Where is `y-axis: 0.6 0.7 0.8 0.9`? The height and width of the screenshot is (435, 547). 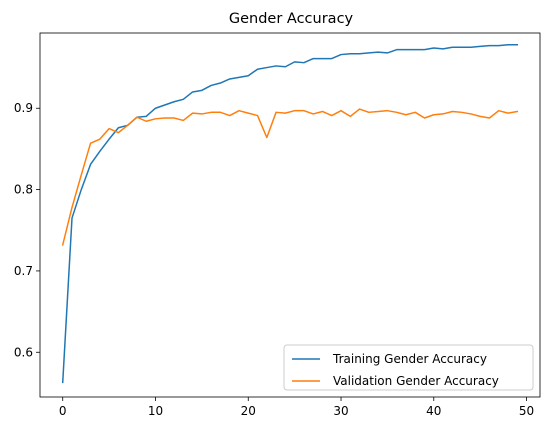
y-axis: 0.6 0.7 0.8 0.9 is located at coordinates (27, 230).